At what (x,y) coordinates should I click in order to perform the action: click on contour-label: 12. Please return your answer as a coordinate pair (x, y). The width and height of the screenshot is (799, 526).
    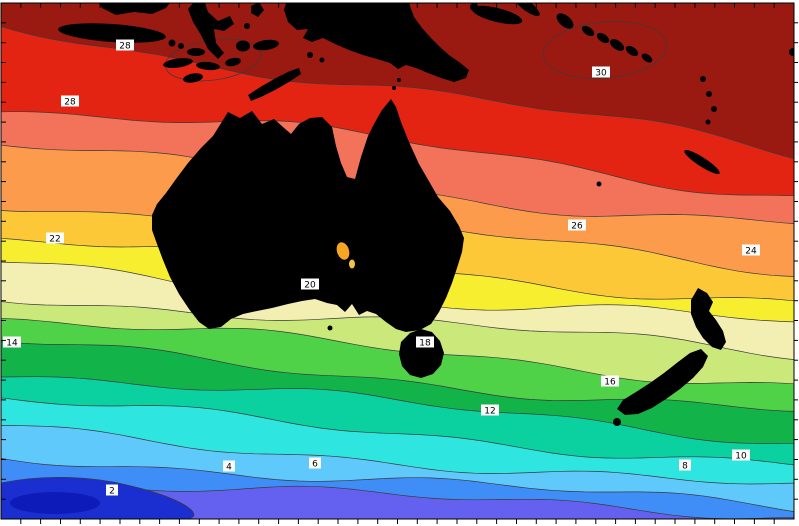
    Looking at the image, I should click on (490, 410).